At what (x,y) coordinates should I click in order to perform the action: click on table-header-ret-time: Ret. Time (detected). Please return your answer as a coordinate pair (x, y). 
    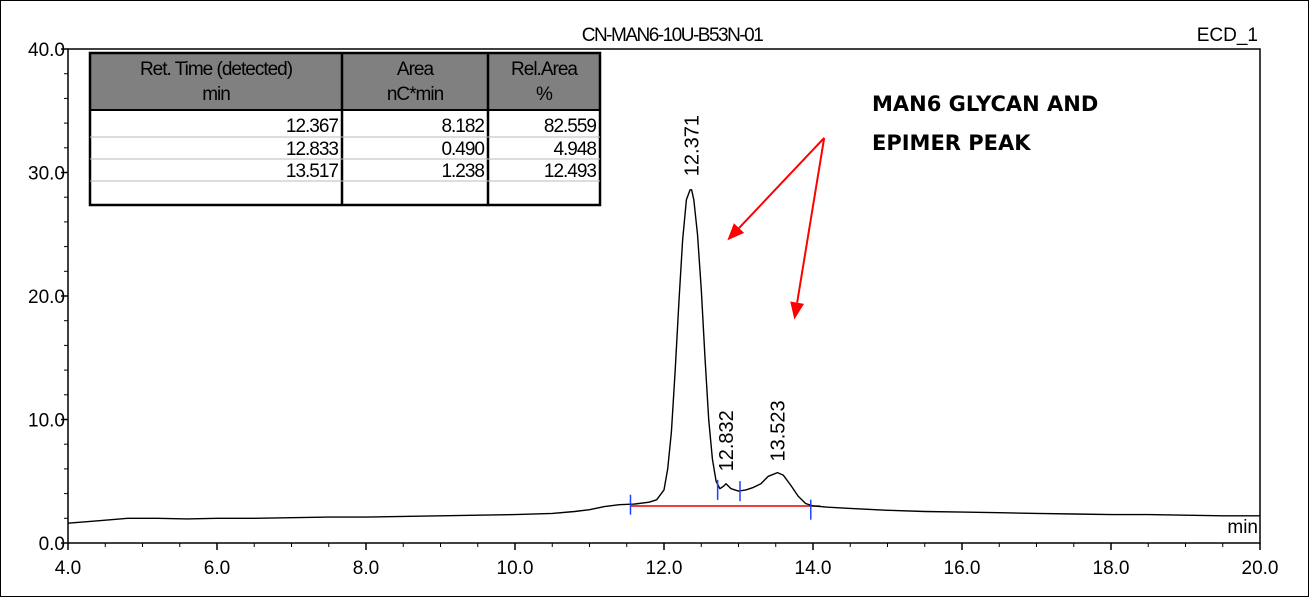
    Looking at the image, I should click on (216, 69).